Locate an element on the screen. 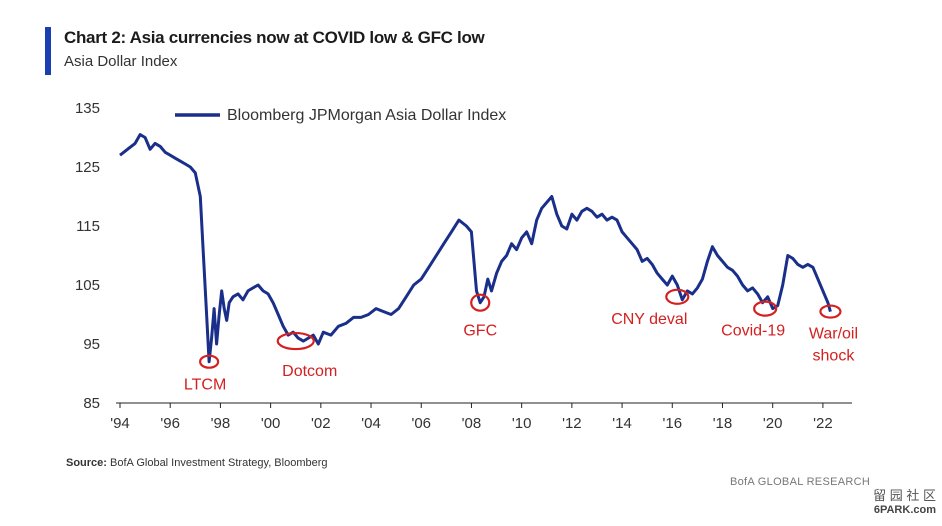 The width and height of the screenshot is (942, 526). y-tick-label: 95 is located at coordinates (91, 344).